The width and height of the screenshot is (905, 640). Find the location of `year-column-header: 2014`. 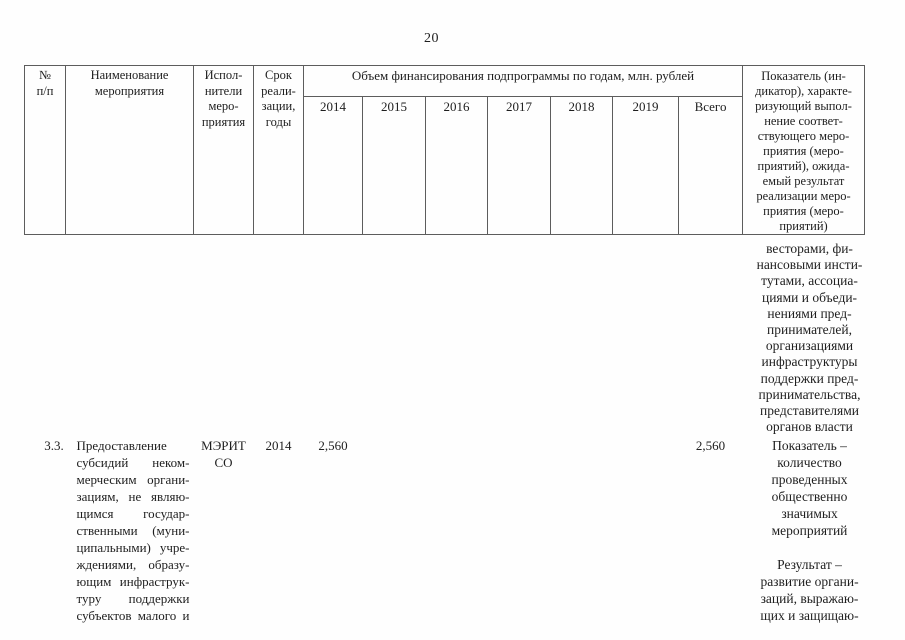

year-column-header: 2014 is located at coordinates (333, 165).